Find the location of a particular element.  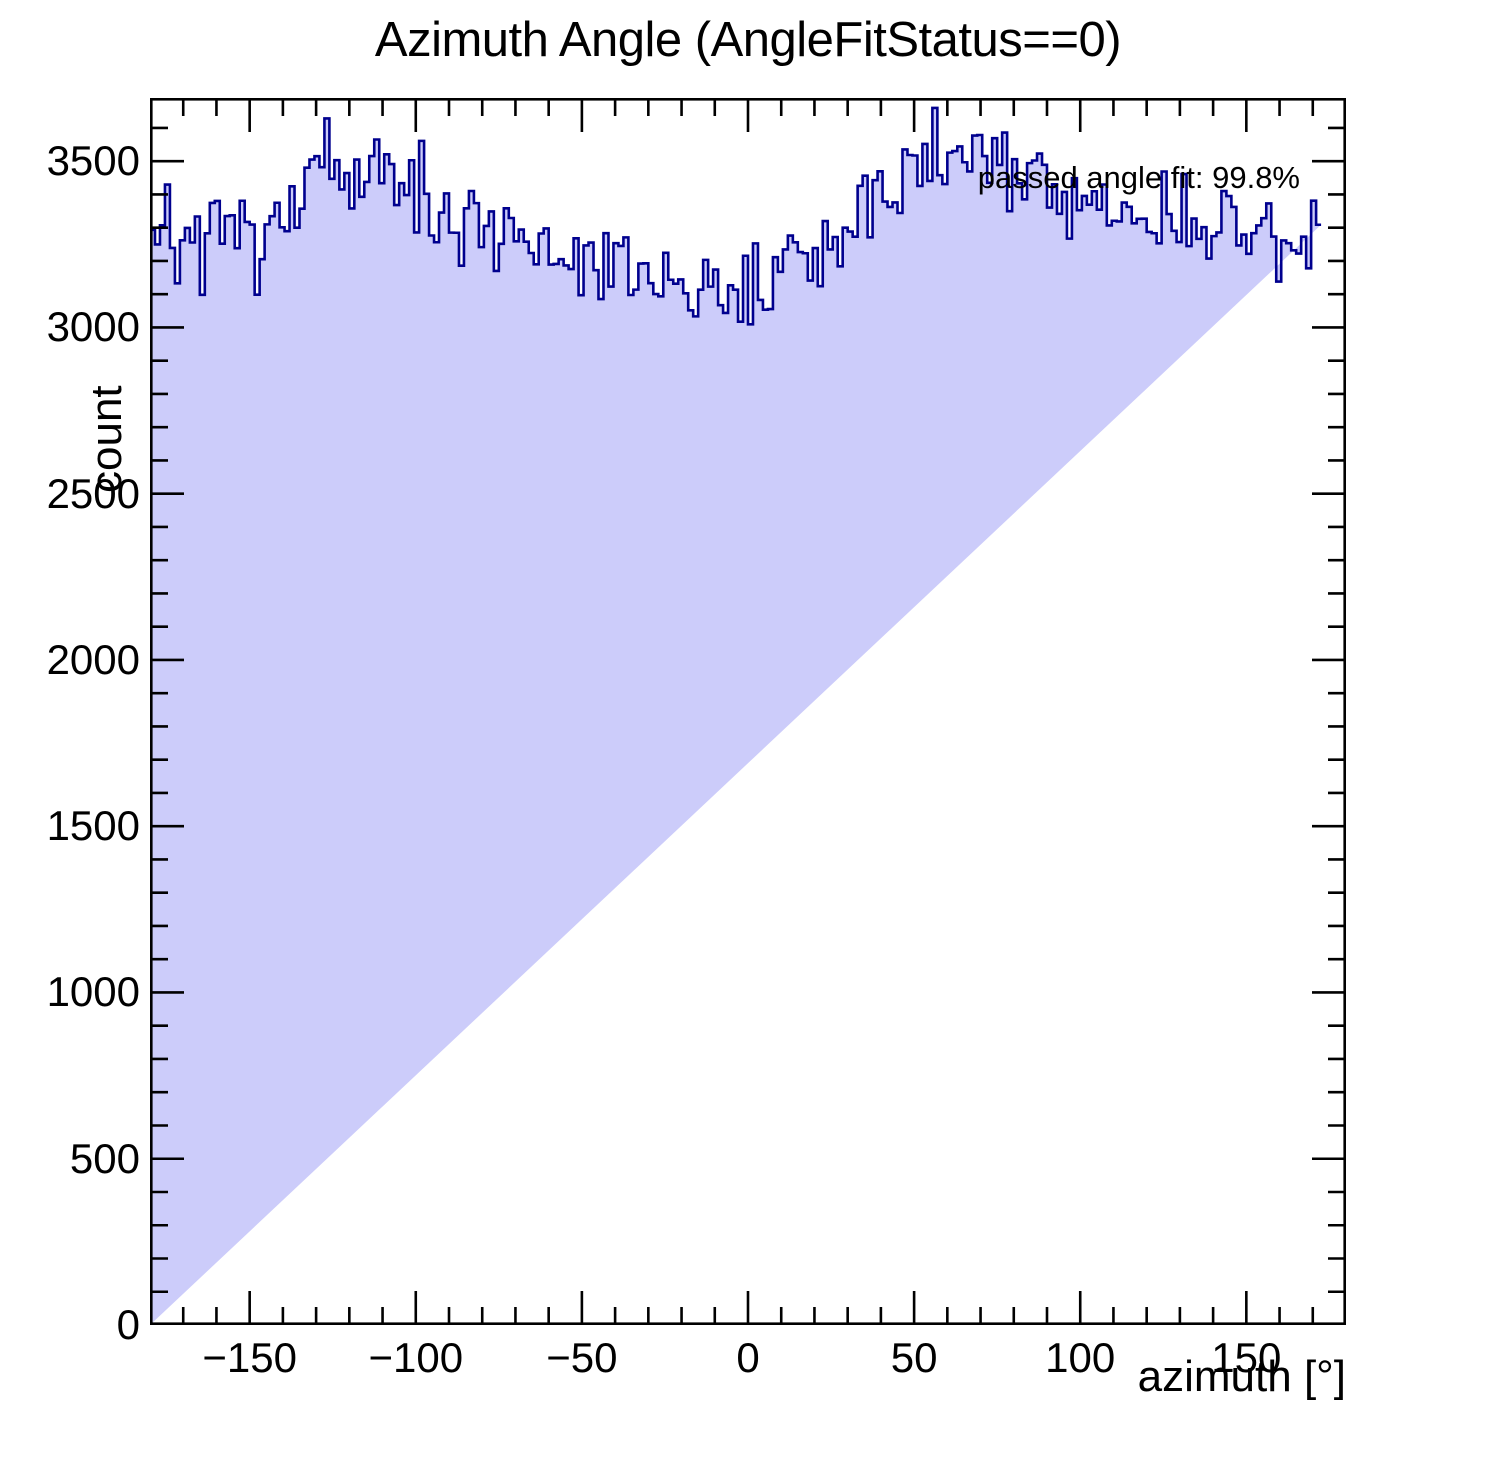

x-tick-label: −150 is located at coordinates (249, 1357).